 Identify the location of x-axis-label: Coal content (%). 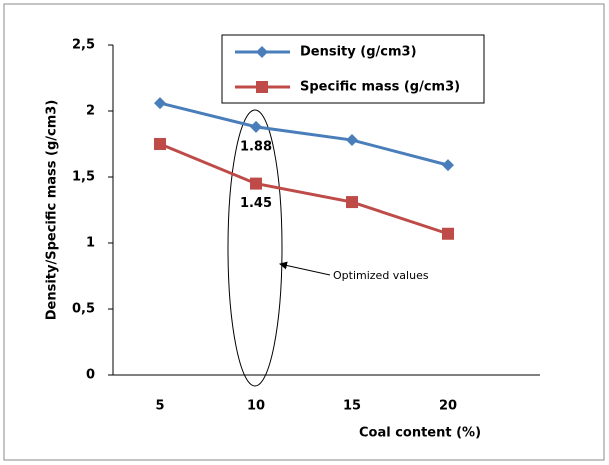
(420, 433).